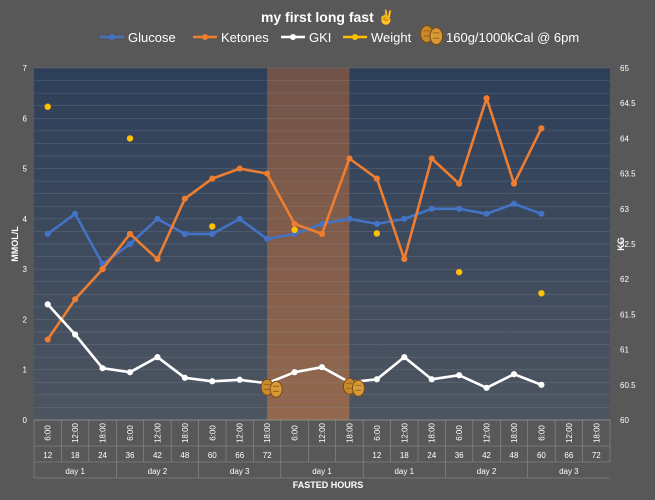 The height and width of the screenshot is (500, 655). Describe the element at coordinates (391, 37) in the screenshot. I see `legend-label: Weight` at that location.